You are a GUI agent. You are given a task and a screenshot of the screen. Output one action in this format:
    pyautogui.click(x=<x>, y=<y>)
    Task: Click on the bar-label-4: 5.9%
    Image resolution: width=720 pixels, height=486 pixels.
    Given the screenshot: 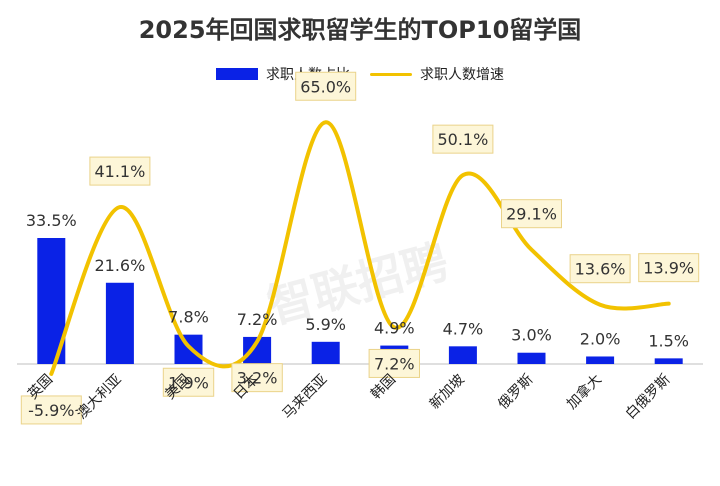 What is the action you would take?
    pyautogui.click(x=325, y=324)
    